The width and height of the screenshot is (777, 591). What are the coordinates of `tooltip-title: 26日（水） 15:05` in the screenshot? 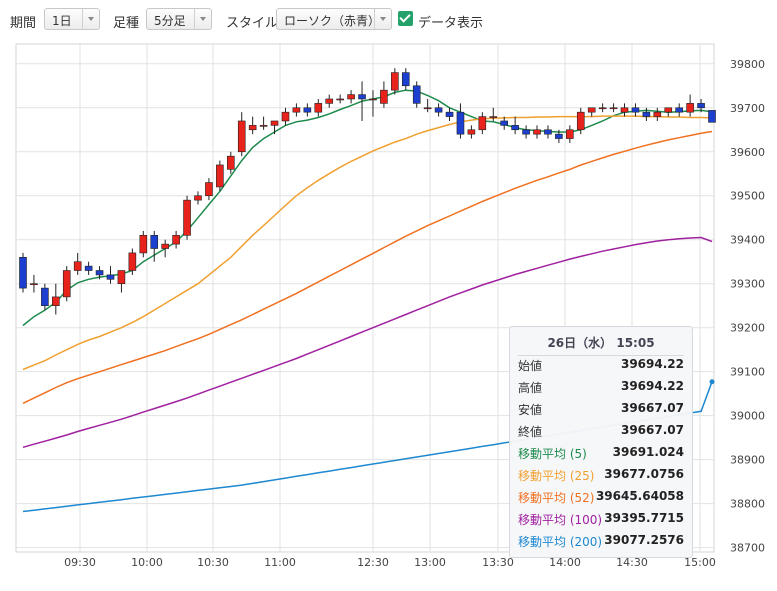 It's located at (601, 345).